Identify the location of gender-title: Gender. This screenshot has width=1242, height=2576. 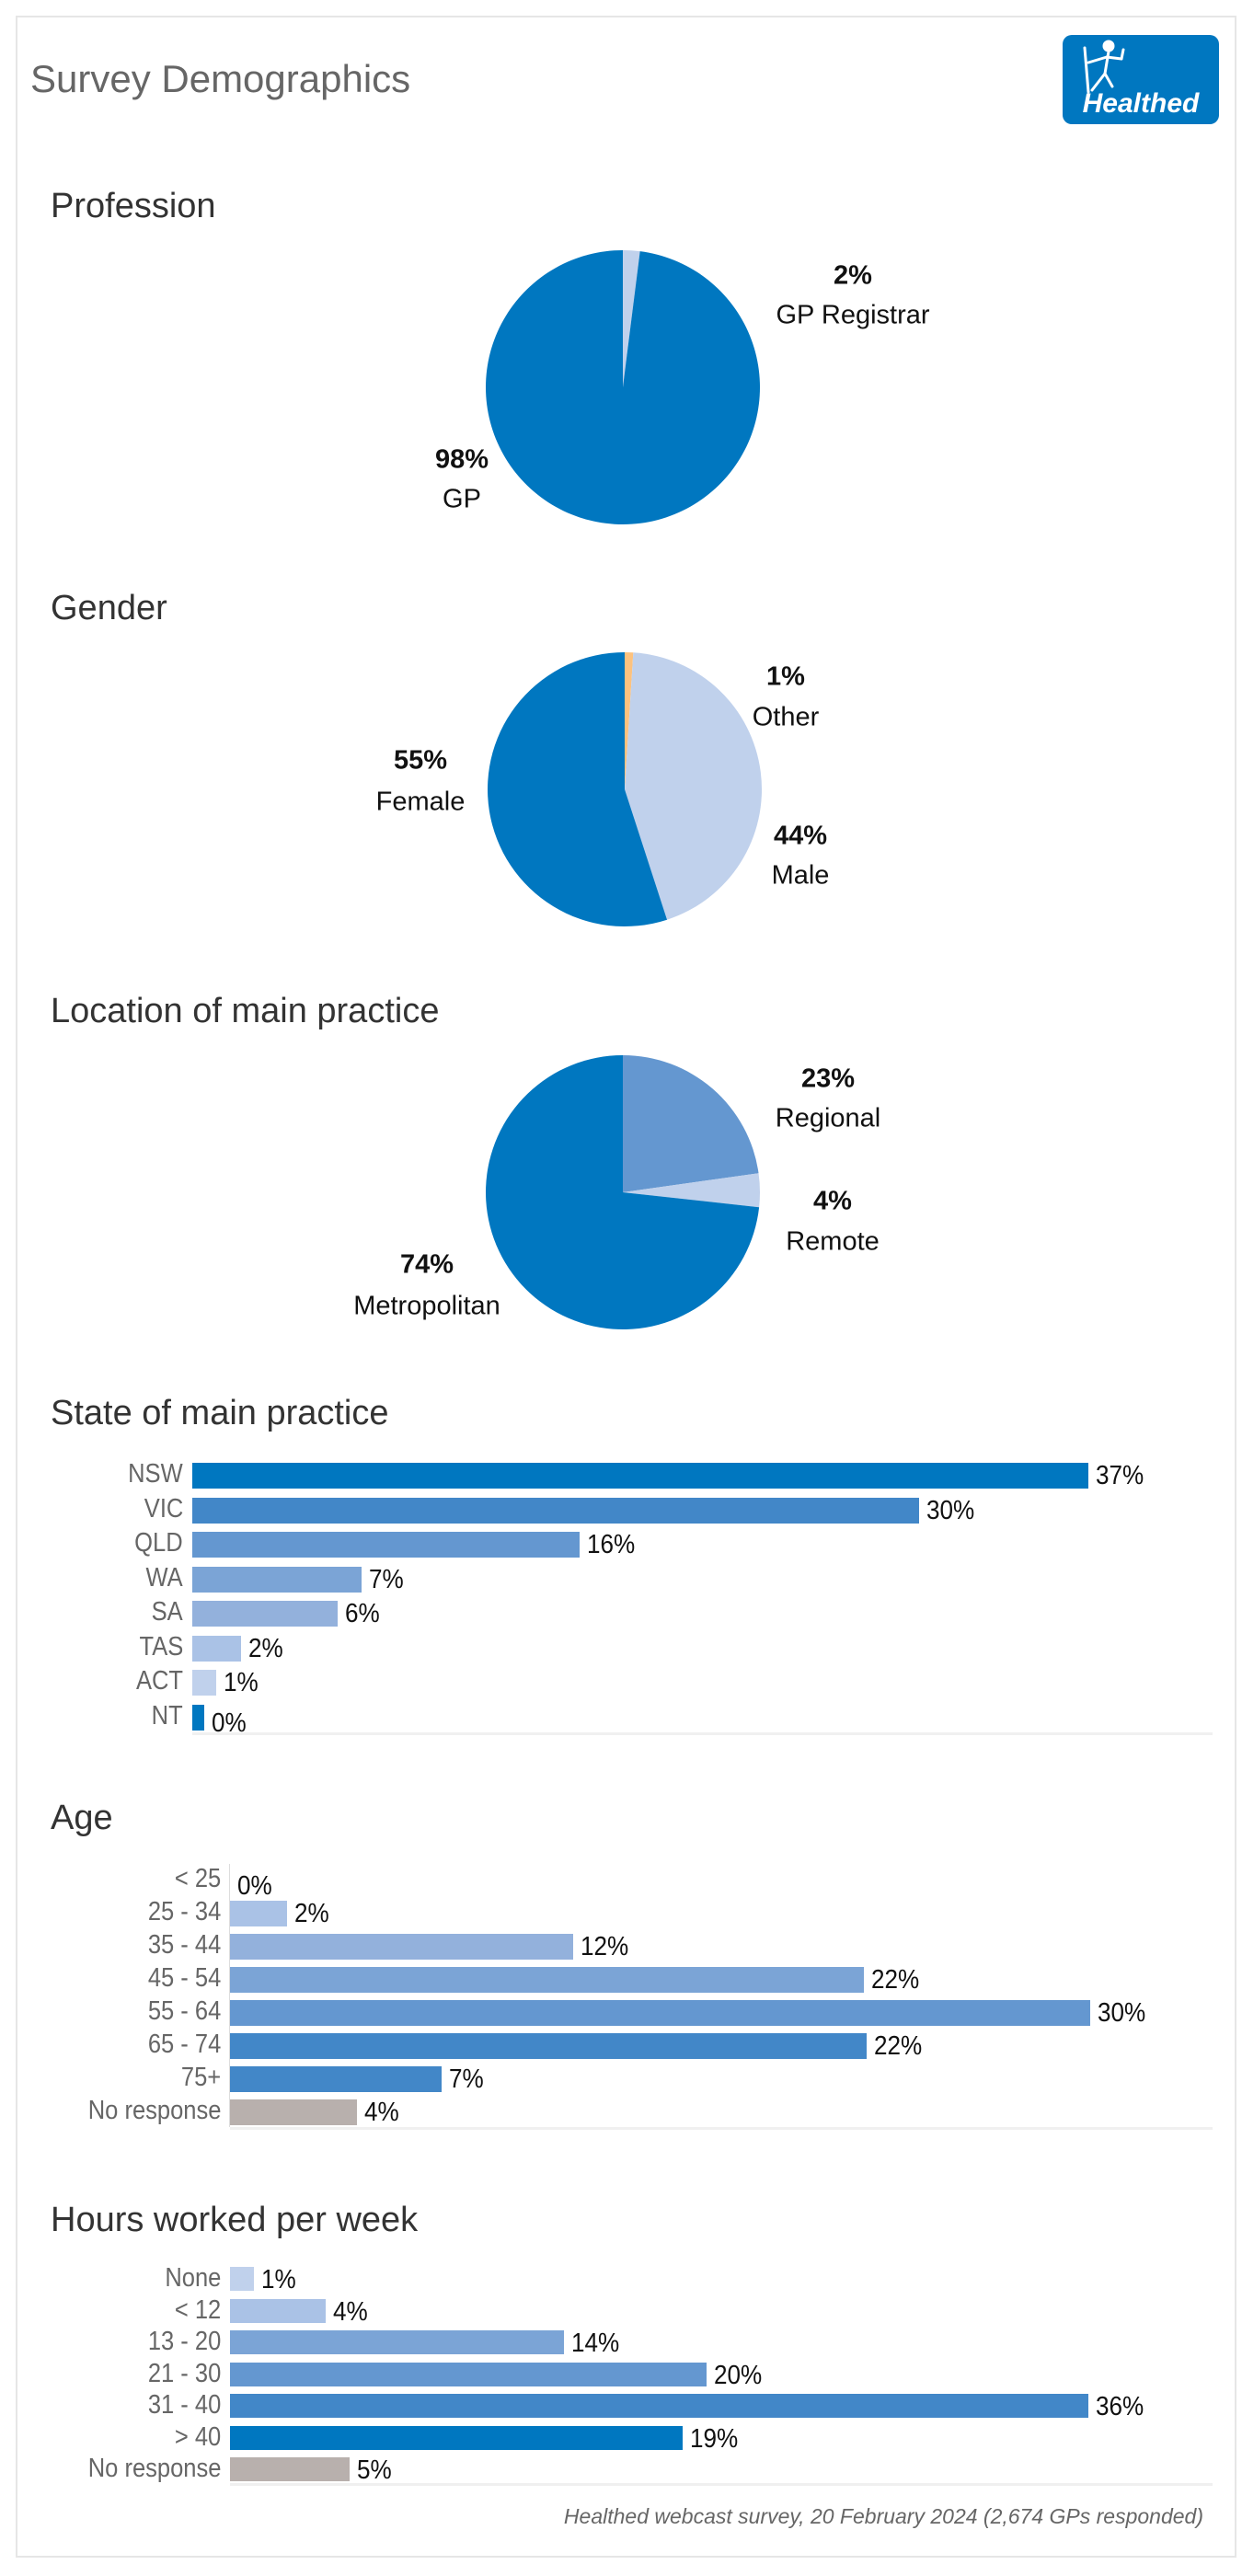
(109, 608).